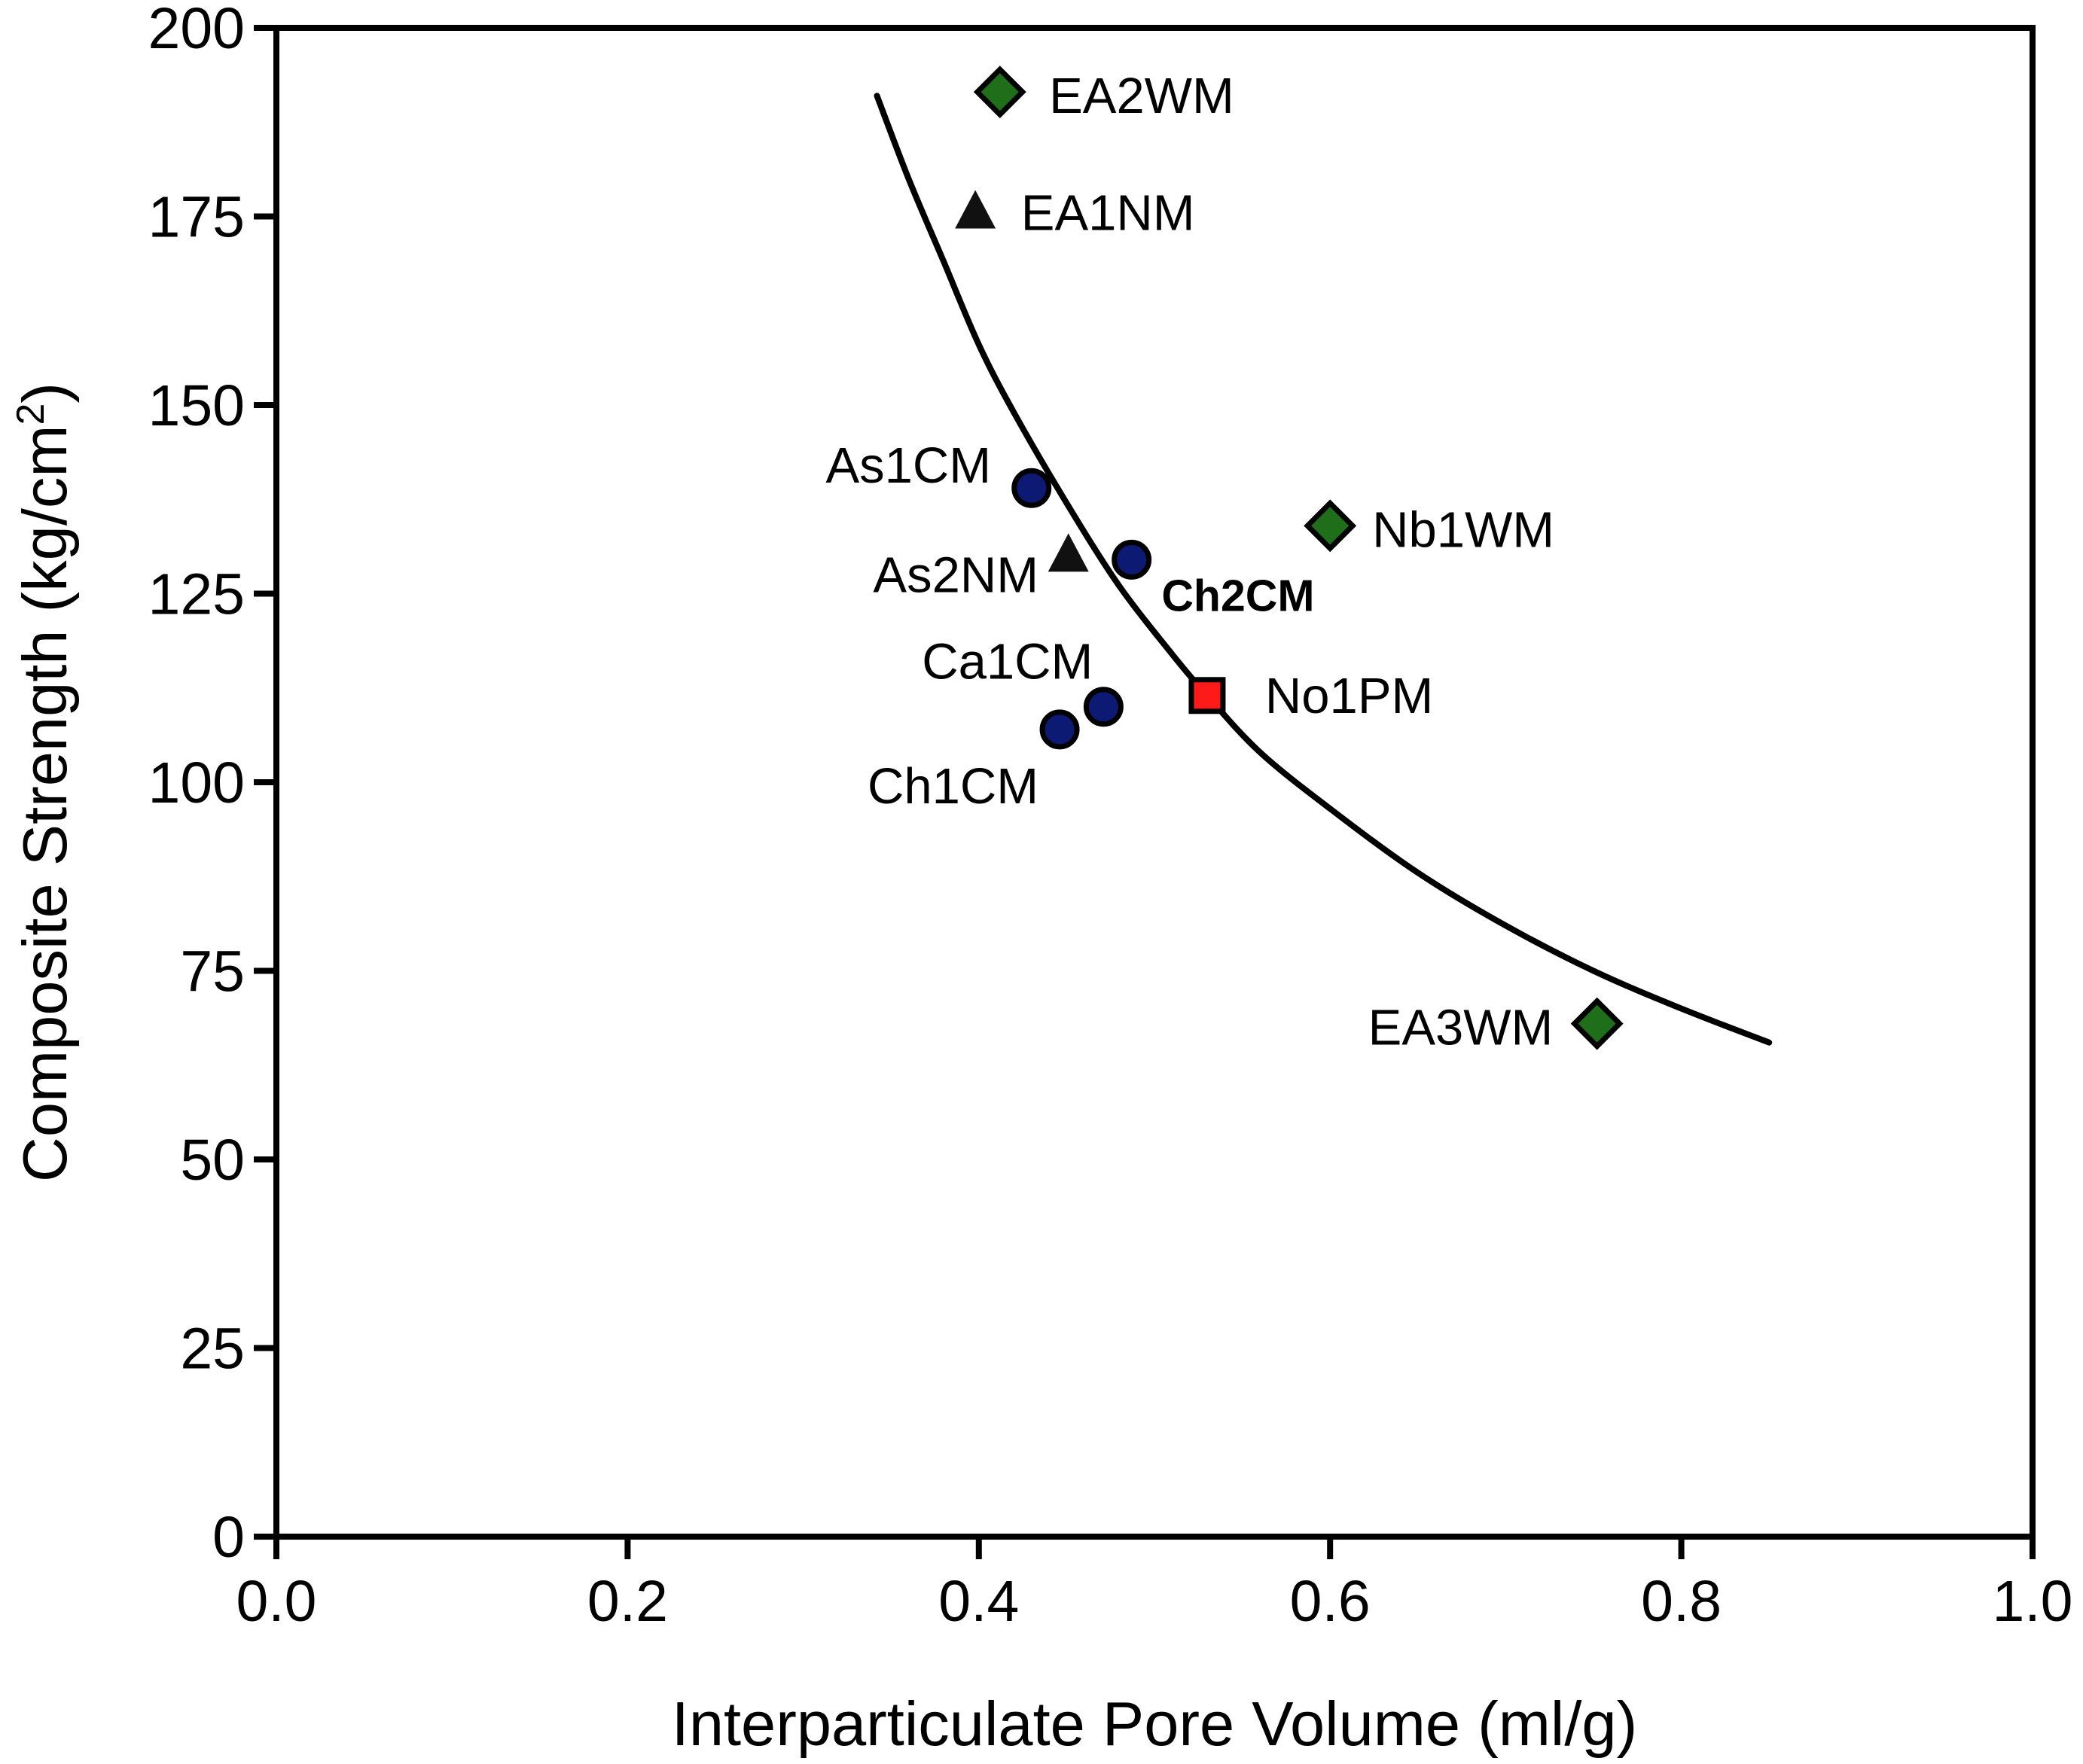  What do you see at coordinates (45, 393) in the screenshot?
I see `y-axis-title-end: )` at bounding box center [45, 393].